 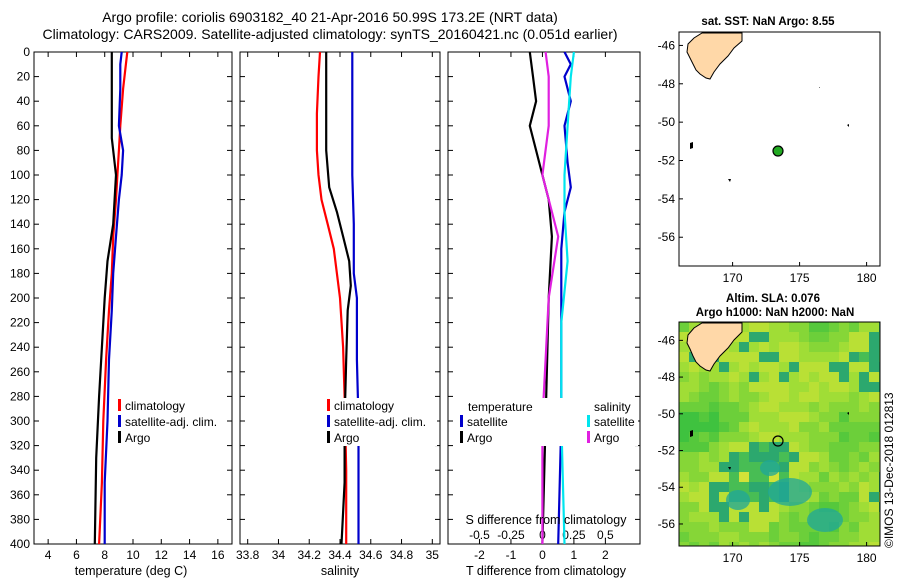 What do you see at coordinates (26, 52) in the screenshot?
I see `depth-tick-label: 0` at bounding box center [26, 52].